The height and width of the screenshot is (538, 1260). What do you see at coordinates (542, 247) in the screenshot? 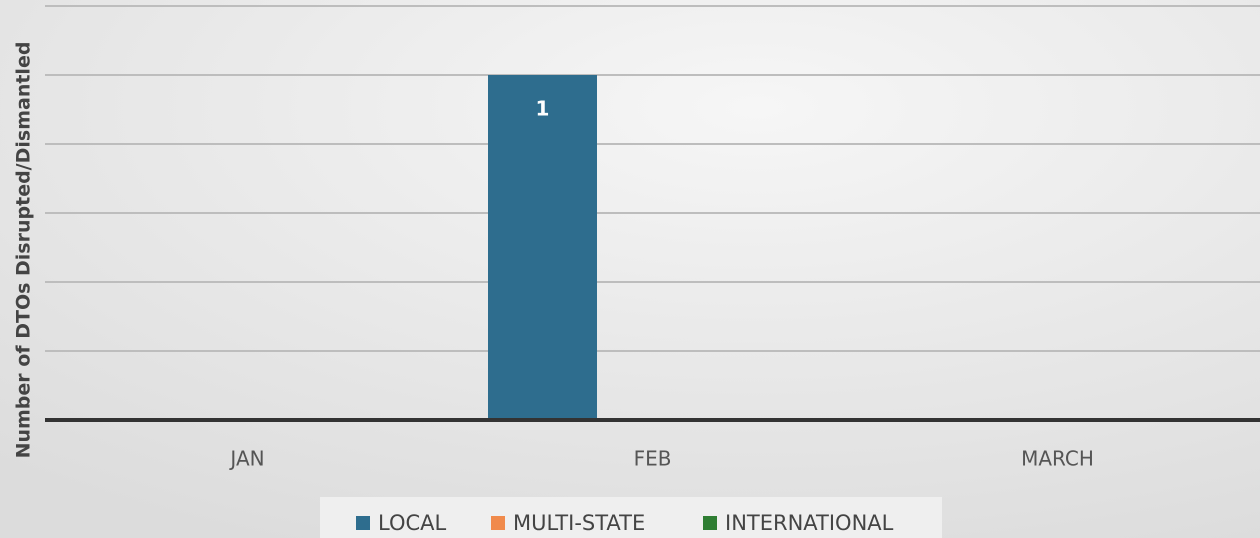
I see `bar` at bounding box center [542, 247].